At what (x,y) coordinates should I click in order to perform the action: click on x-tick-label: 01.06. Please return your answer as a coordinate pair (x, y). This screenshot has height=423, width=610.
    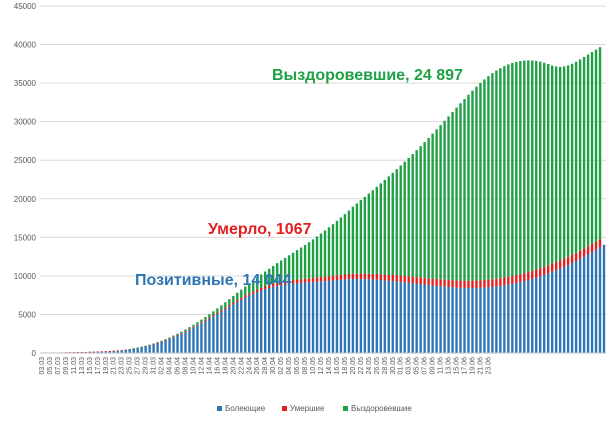
    Looking at the image, I should click on (401, 366).